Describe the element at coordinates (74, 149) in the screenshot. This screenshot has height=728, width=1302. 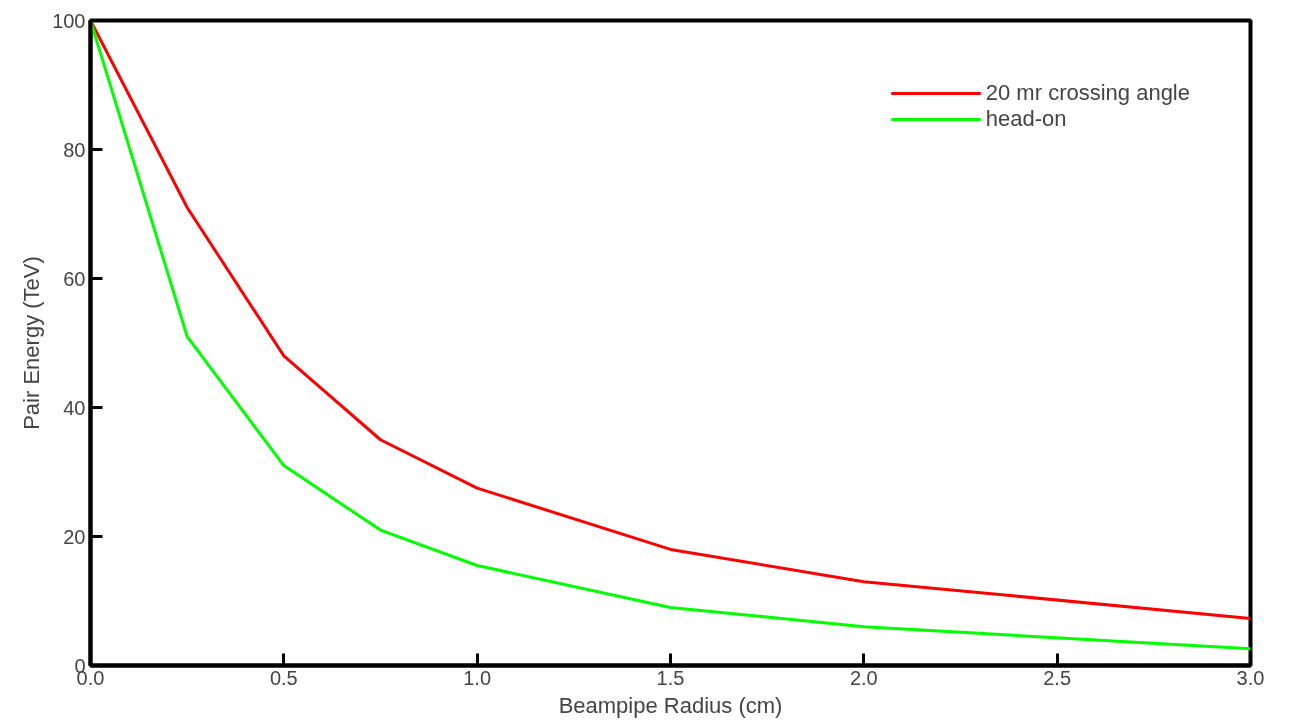
I see `y-tick-label: 80` at that location.